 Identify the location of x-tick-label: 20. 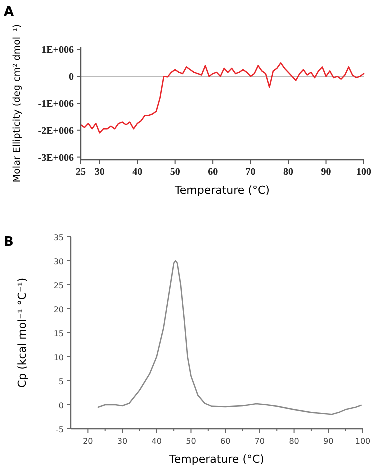
(88, 441).